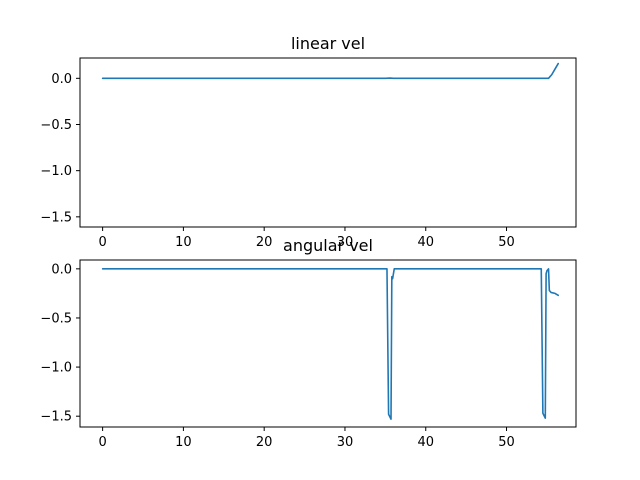 This screenshot has width=640, height=480. I want to click on series-line, so click(330, 71).